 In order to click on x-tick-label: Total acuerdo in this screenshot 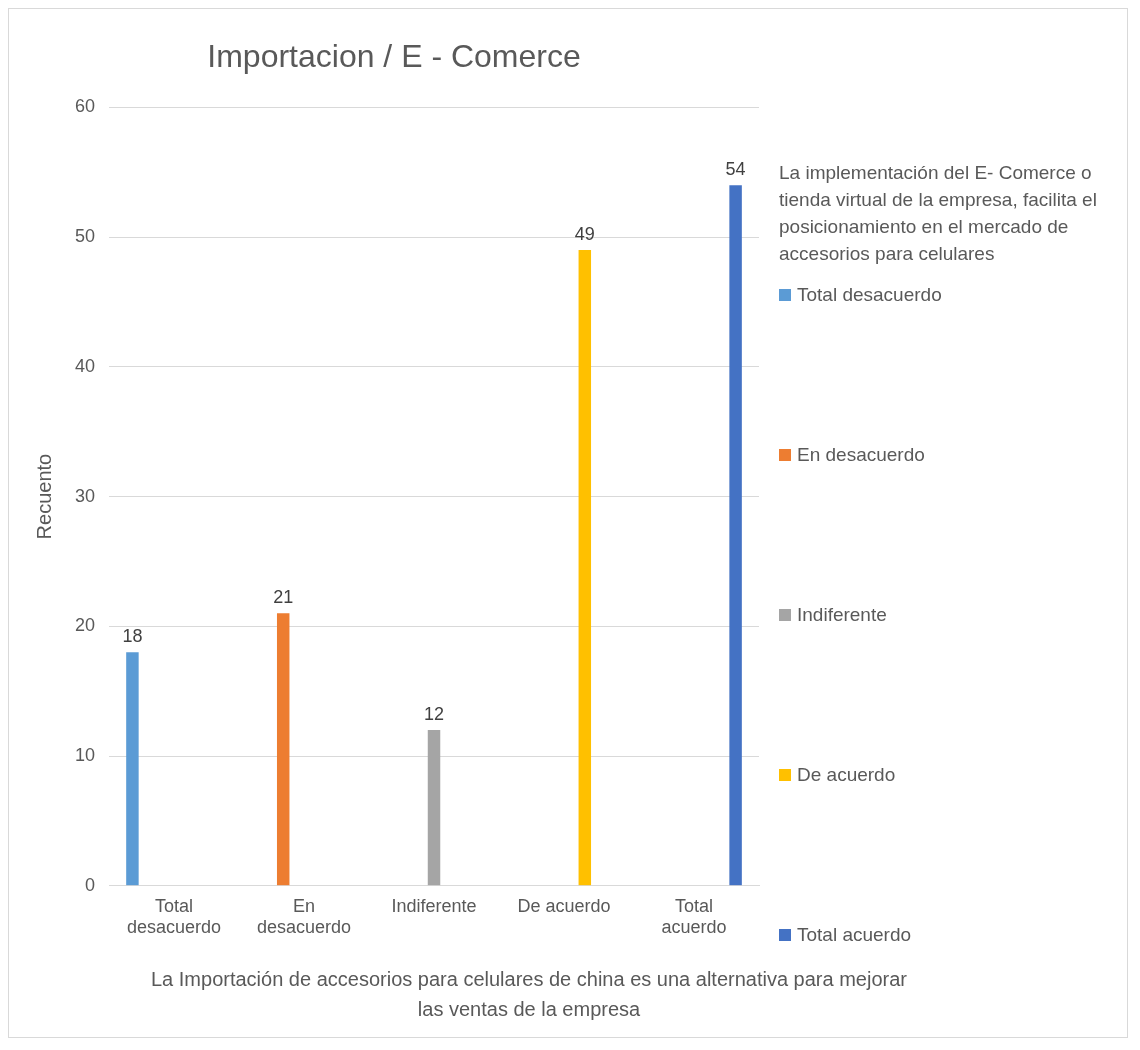, I will do `click(694, 916)`.